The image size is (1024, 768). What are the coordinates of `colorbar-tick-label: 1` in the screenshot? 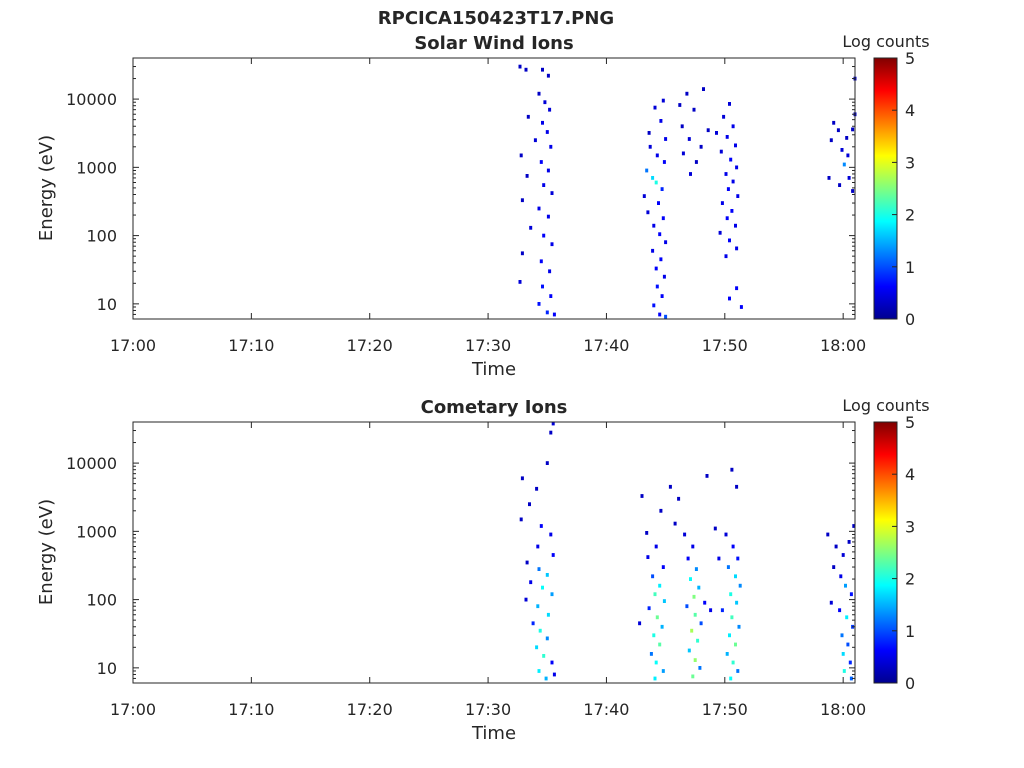 It's located at (910, 267).